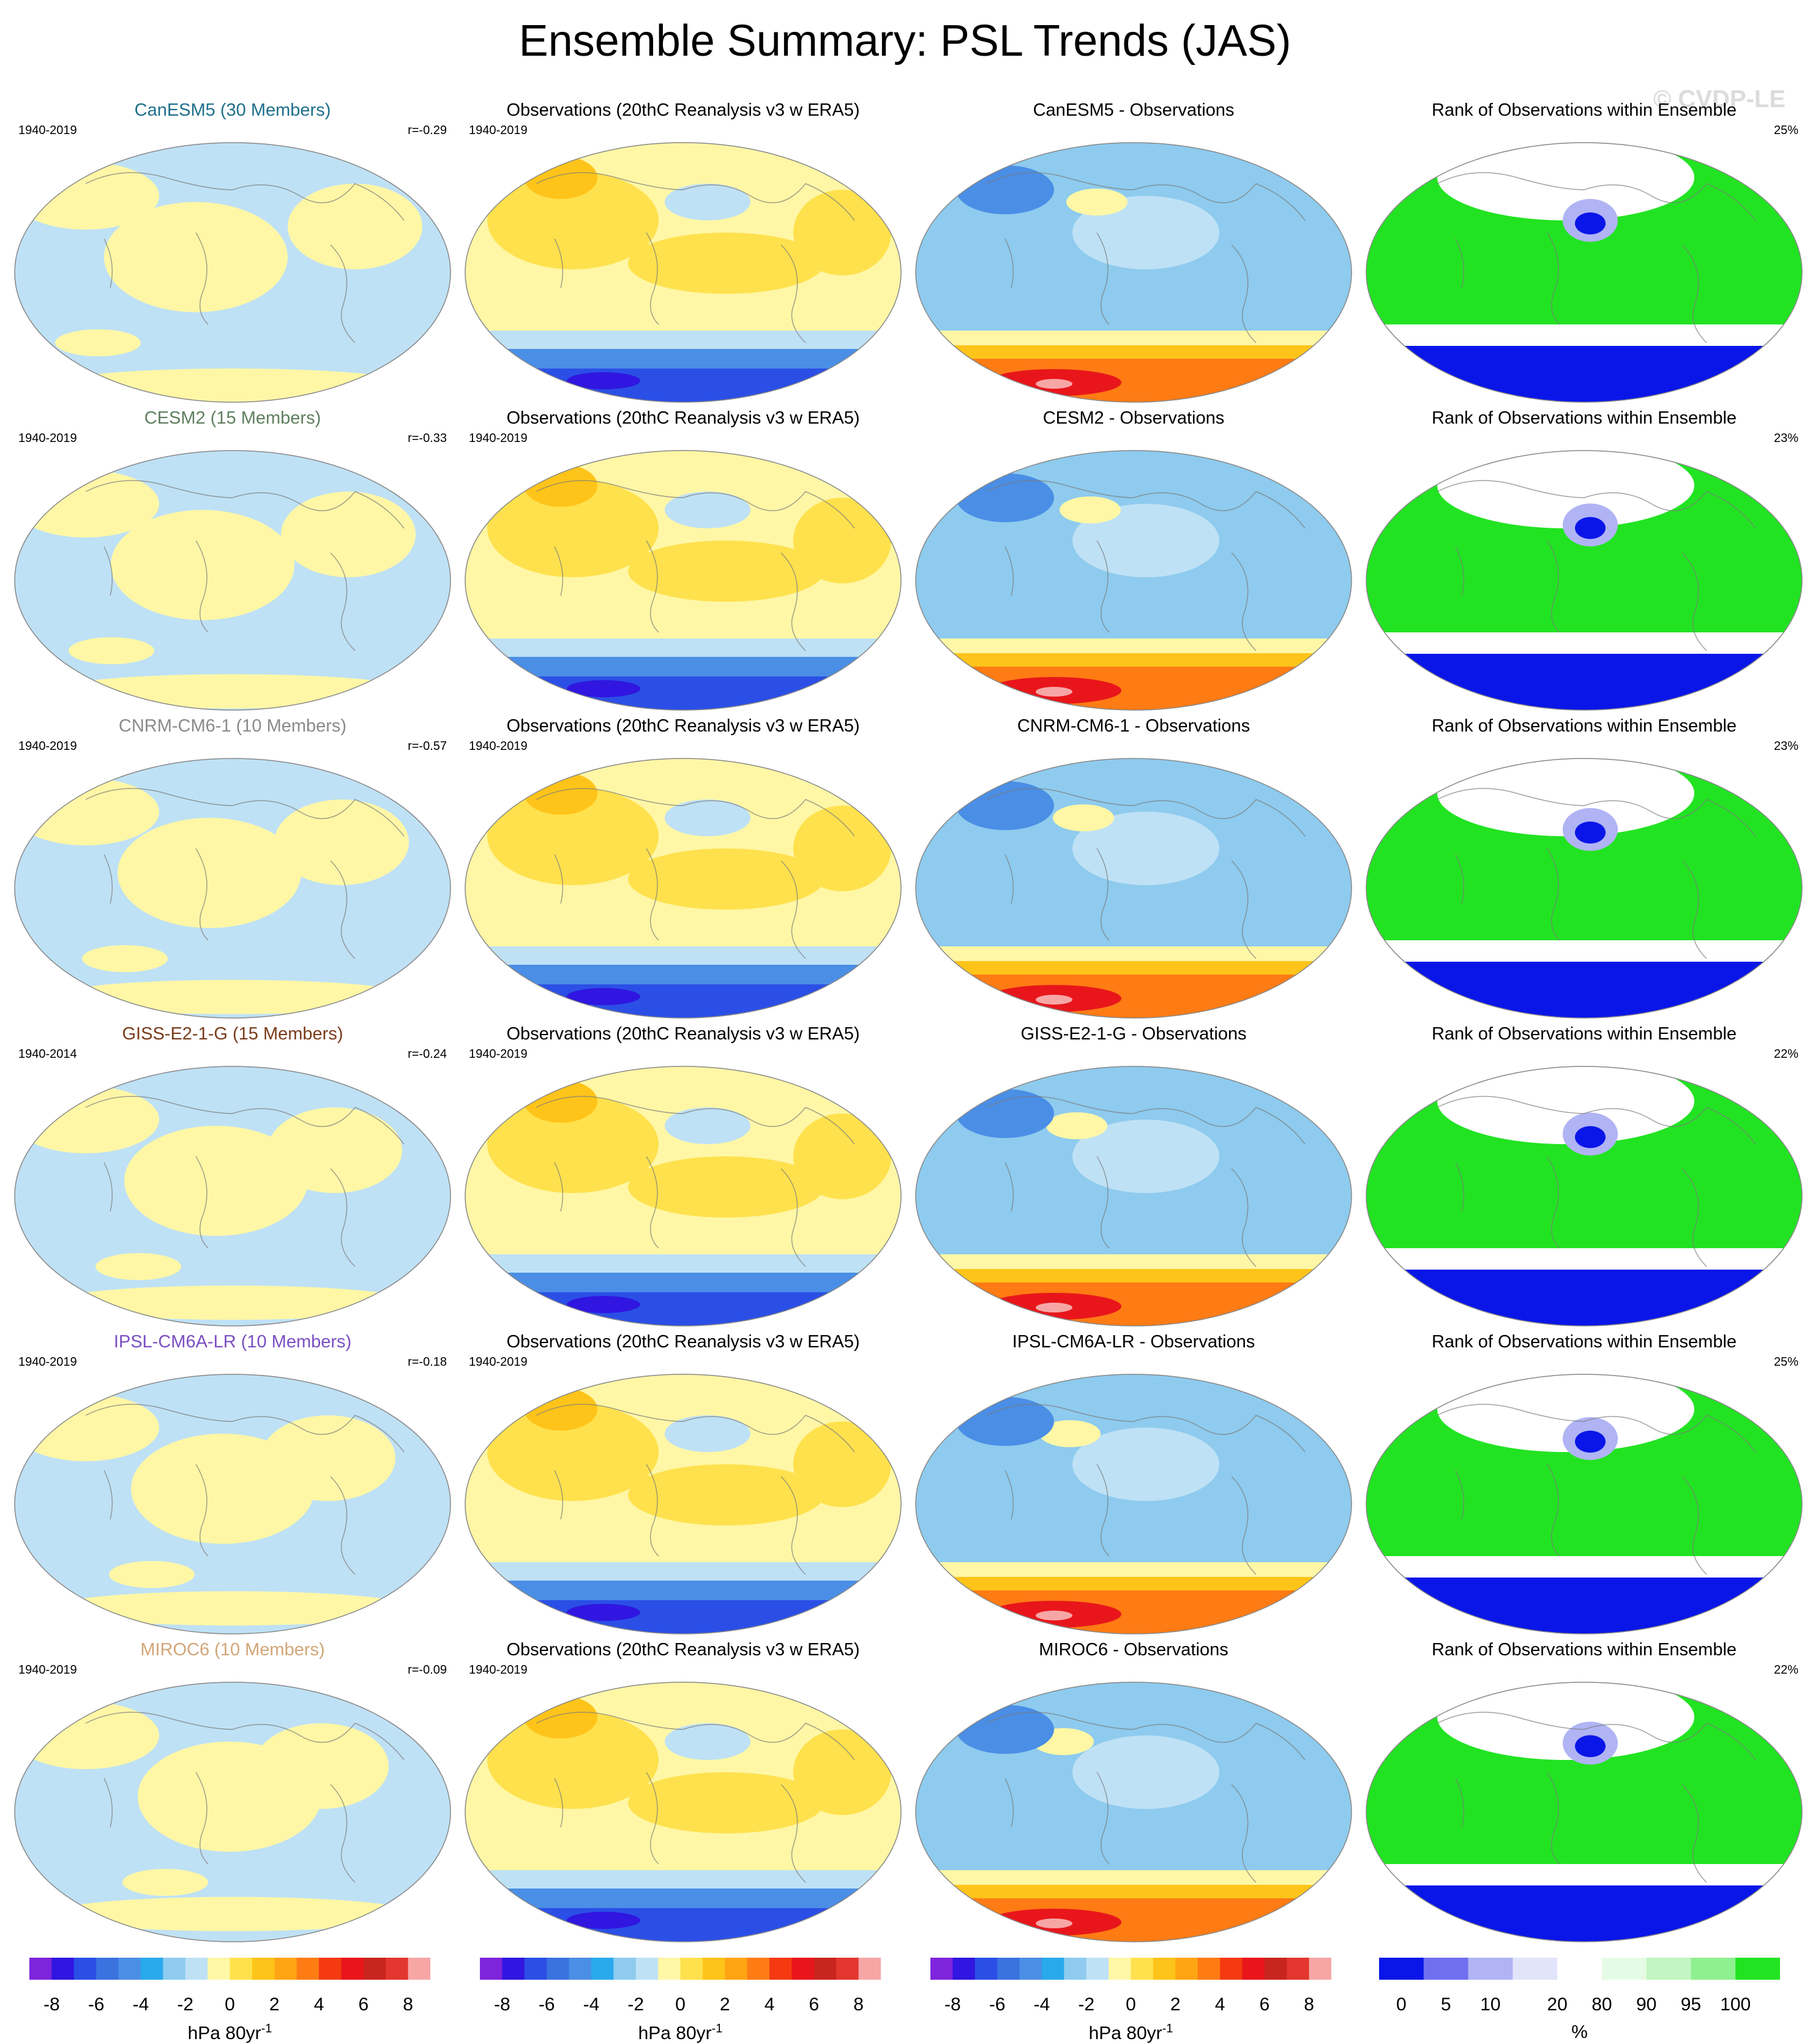 This screenshot has width=1810, height=2044. I want to click on pattern-correlation: r=-0.33, so click(427, 438).